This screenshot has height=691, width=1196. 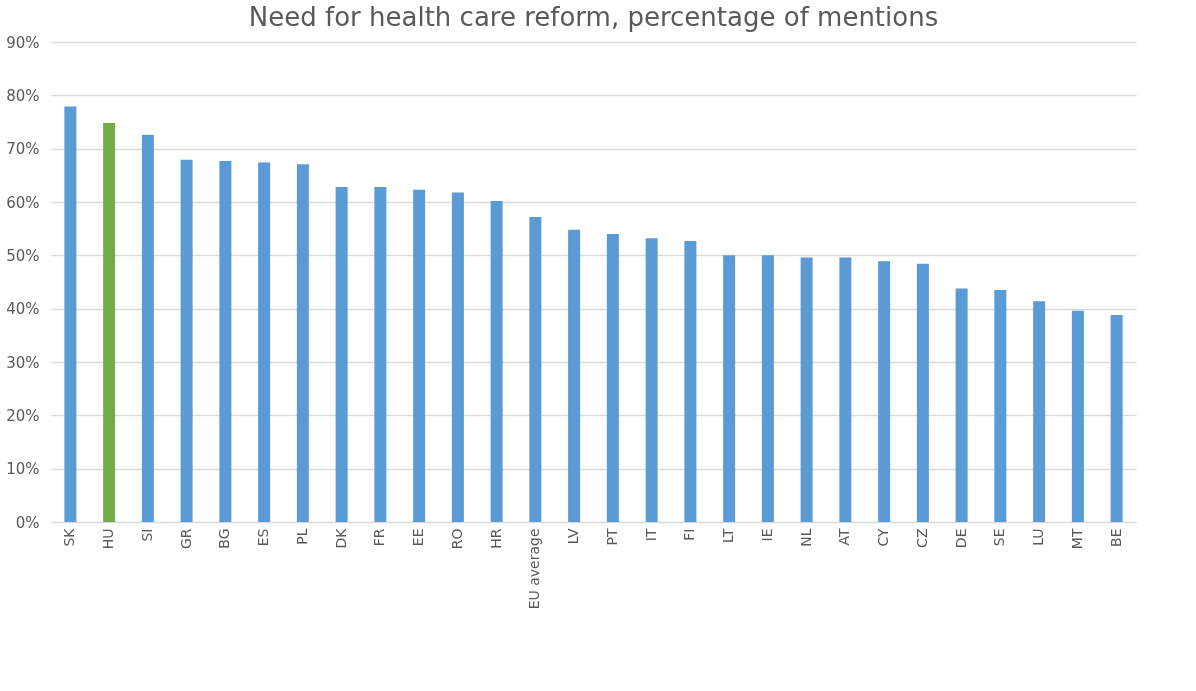 What do you see at coordinates (1038, 537) in the screenshot?
I see `x-tick-label: LU` at bounding box center [1038, 537].